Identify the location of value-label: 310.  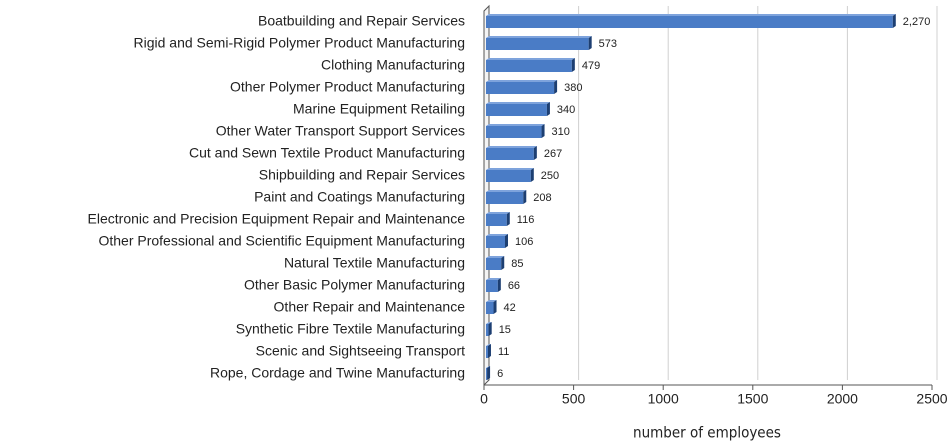
(561, 132).